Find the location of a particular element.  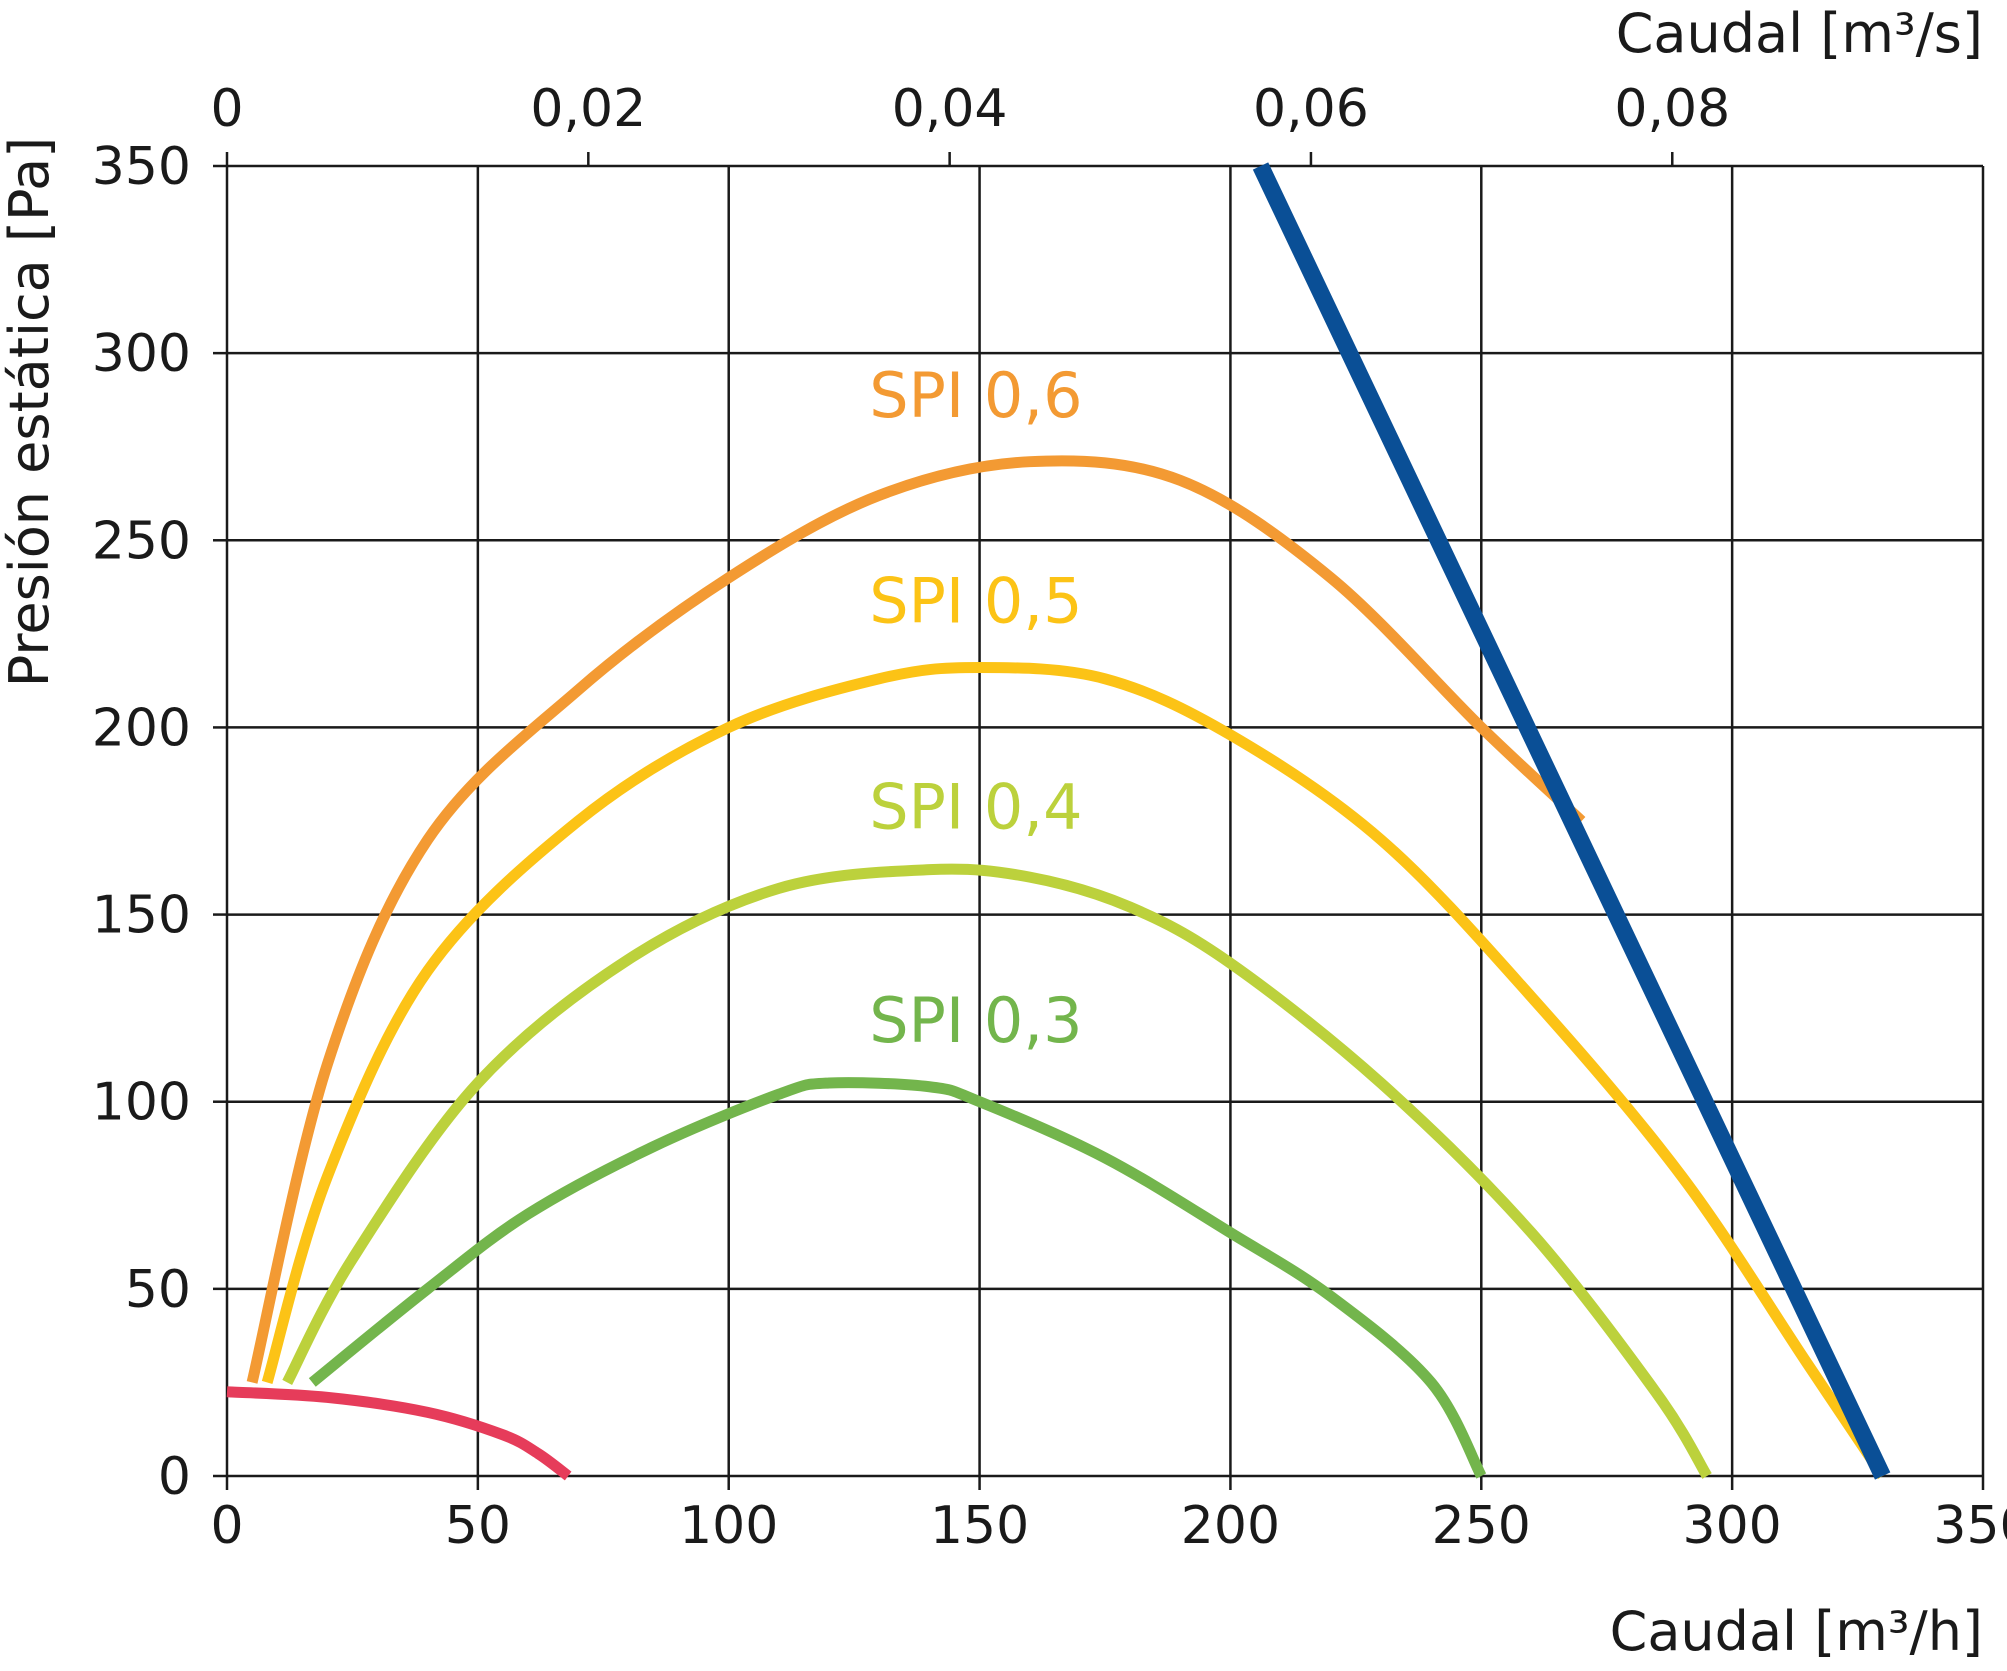

x2-tick-label: 0,02 is located at coordinates (588, 109).